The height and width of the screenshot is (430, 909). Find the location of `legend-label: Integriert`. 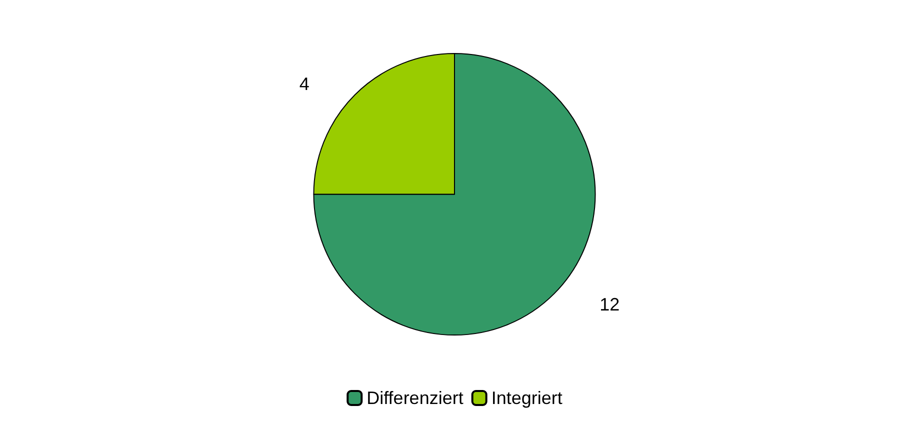

legend-label: Integriert is located at coordinates (526, 398).